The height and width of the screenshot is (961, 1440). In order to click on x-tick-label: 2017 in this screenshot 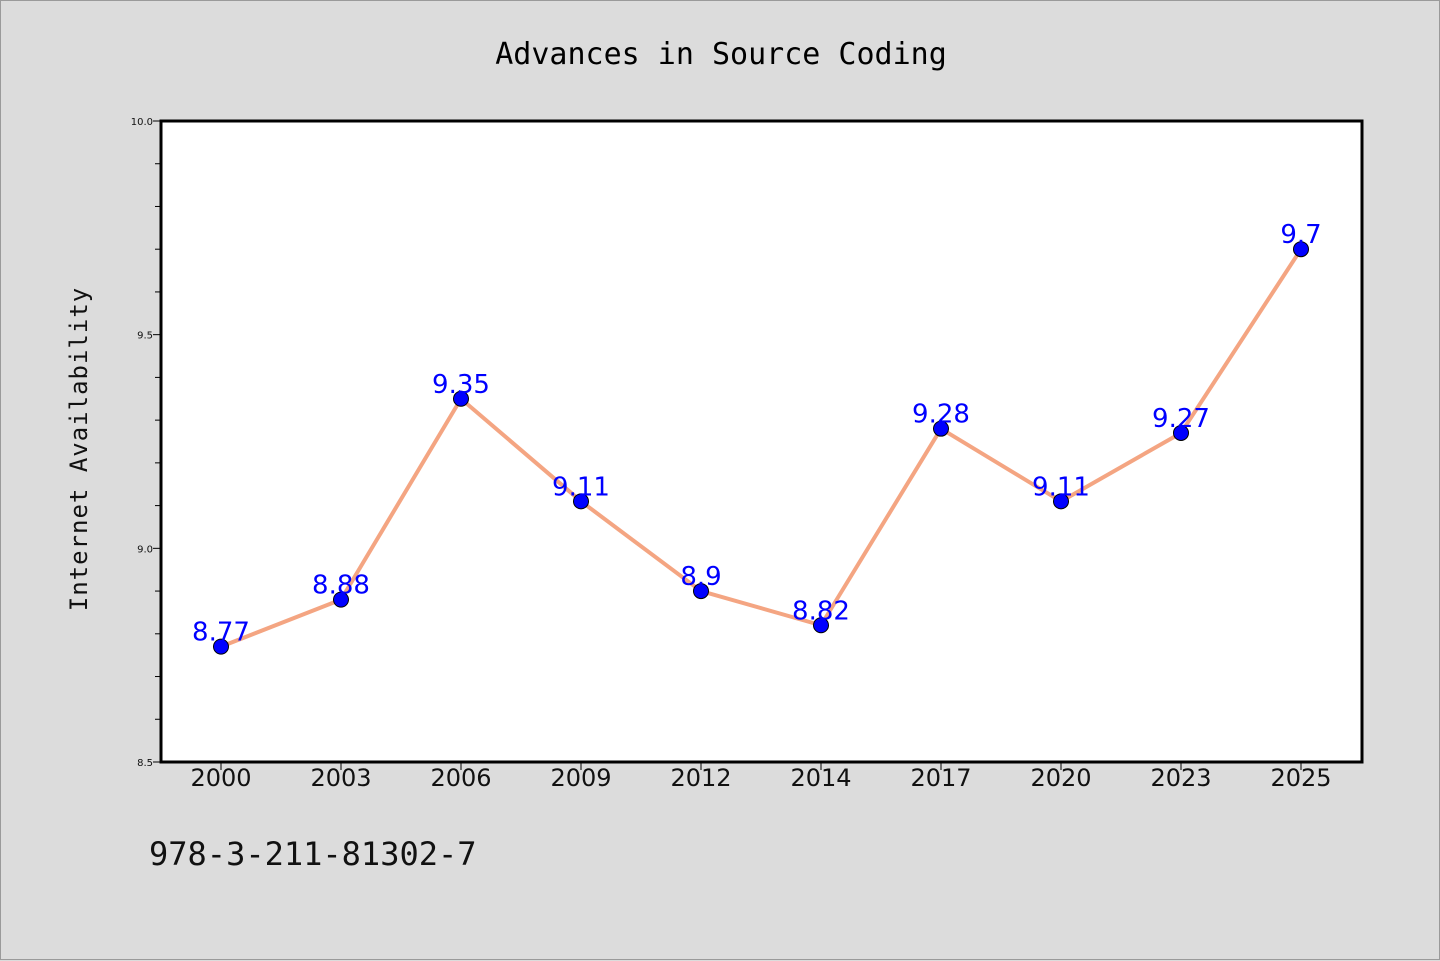, I will do `click(940, 778)`.